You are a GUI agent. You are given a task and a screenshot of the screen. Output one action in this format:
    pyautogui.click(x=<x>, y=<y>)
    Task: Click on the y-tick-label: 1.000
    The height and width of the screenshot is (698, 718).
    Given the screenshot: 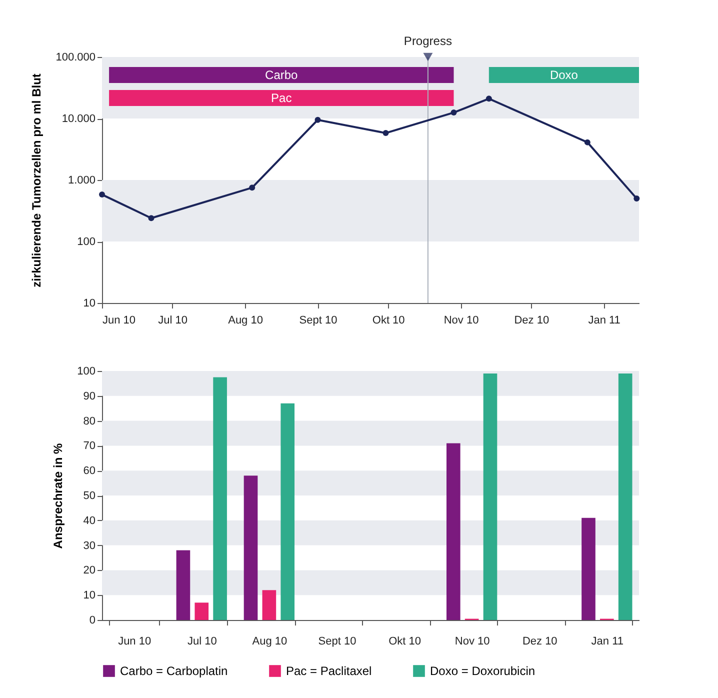 What is the action you would take?
    pyautogui.click(x=82, y=180)
    